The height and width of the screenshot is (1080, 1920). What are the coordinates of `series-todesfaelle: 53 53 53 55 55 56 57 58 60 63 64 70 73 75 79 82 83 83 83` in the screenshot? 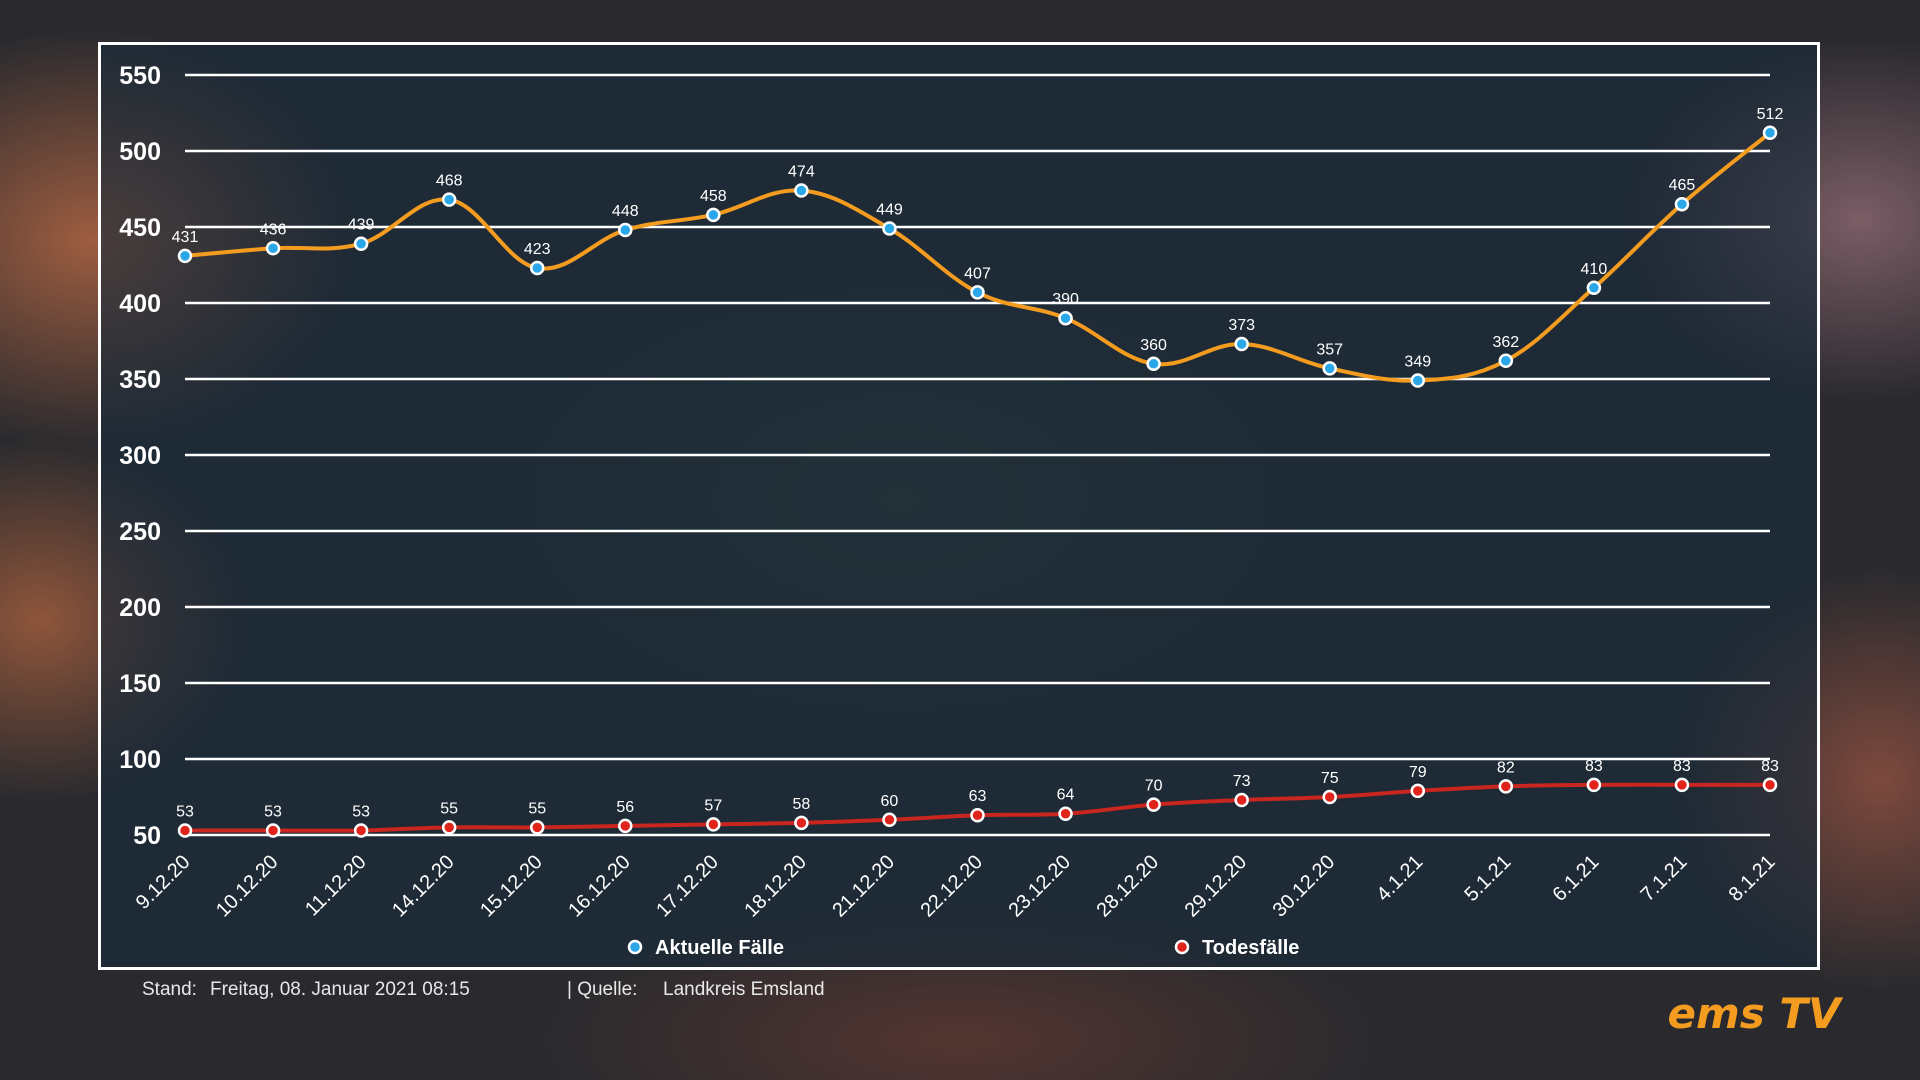 It's located at (977, 798).